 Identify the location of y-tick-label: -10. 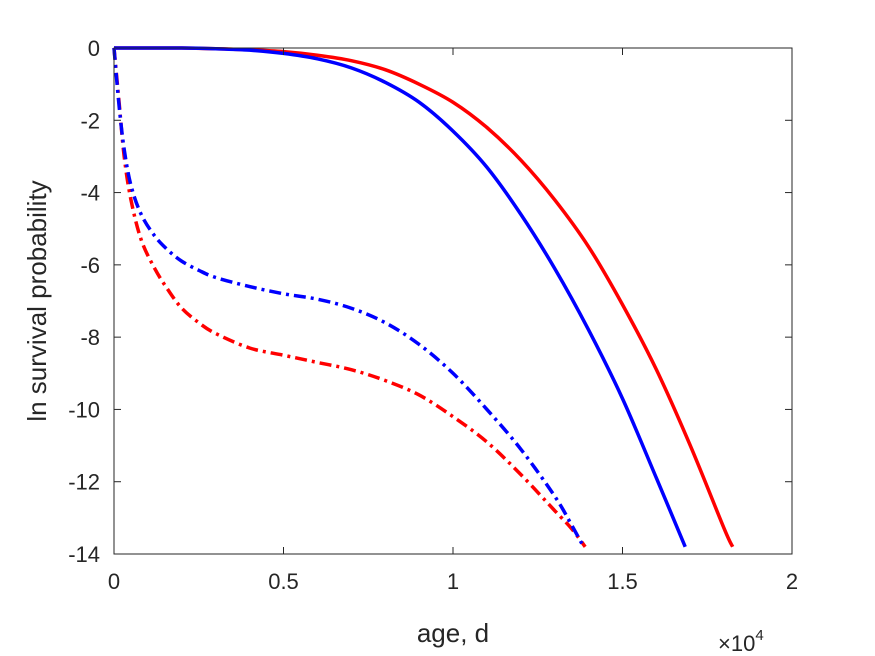
(84, 409).